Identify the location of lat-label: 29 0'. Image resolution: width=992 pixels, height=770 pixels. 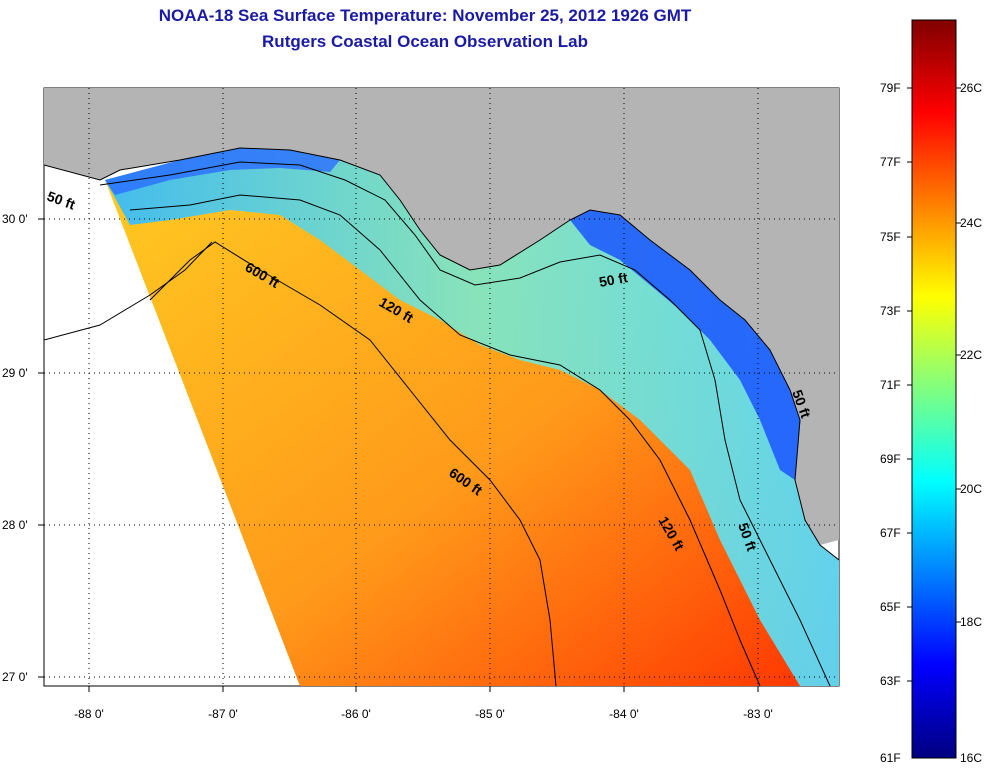
(15, 373).